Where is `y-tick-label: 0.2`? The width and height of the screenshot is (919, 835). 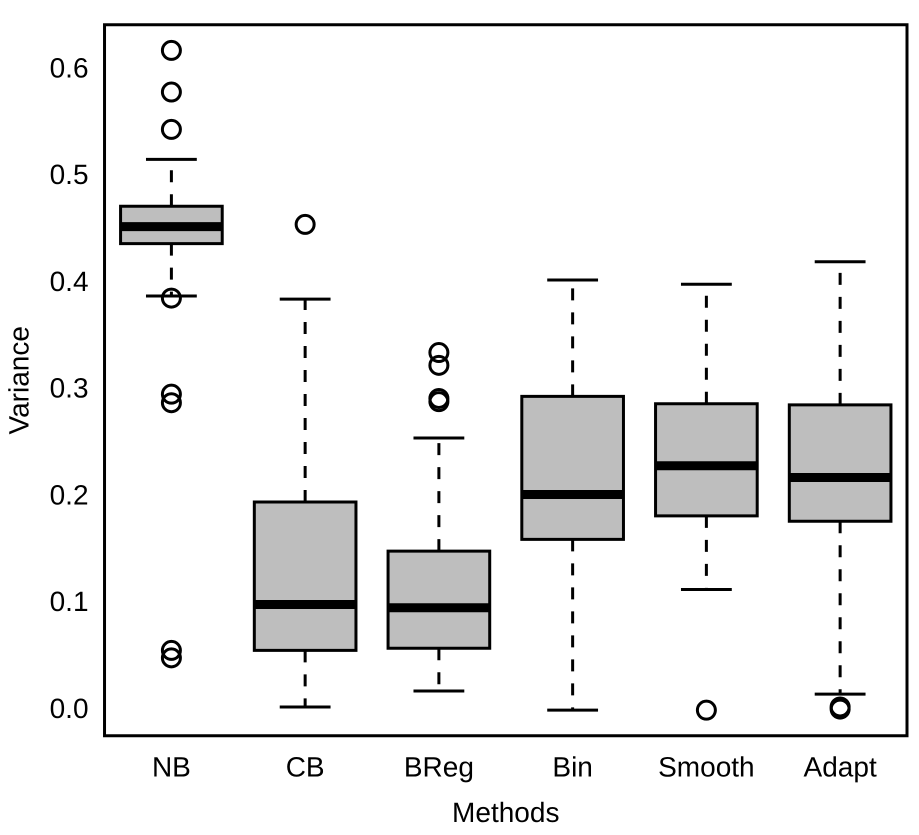 y-tick-label: 0.2 is located at coordinates (69, 494).